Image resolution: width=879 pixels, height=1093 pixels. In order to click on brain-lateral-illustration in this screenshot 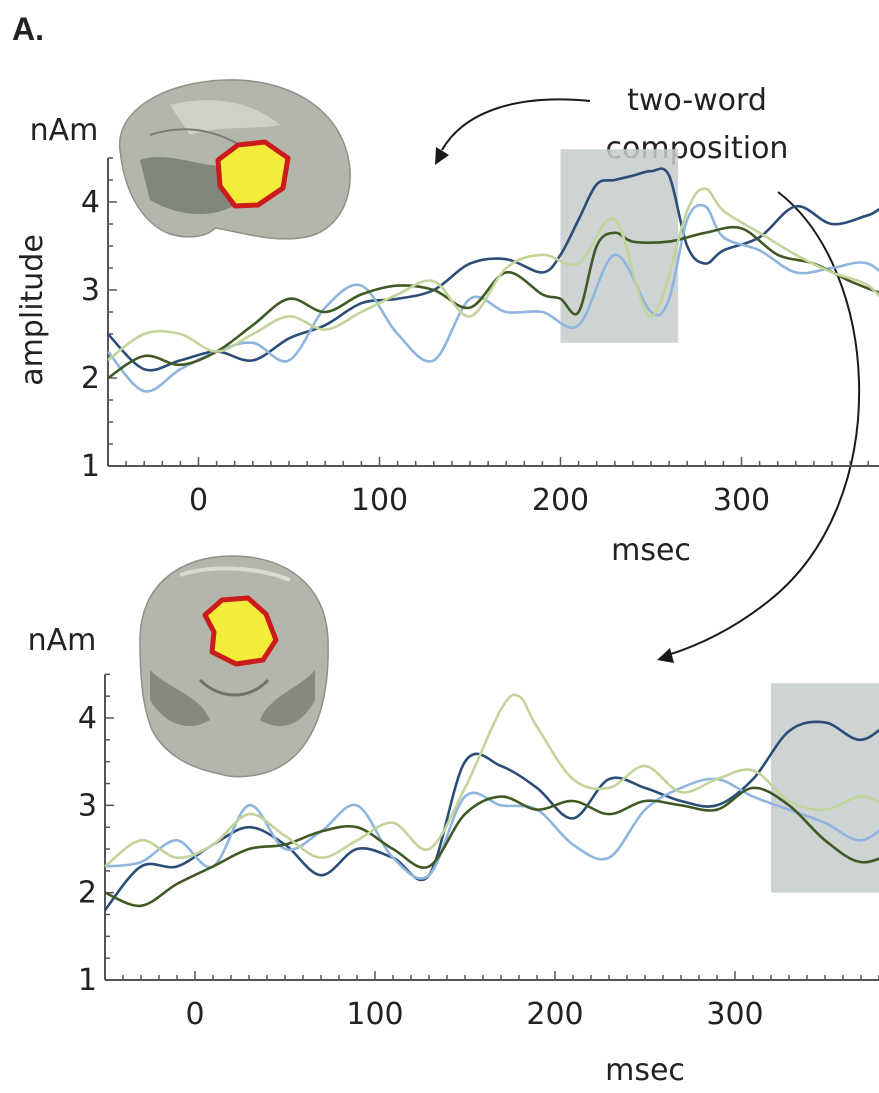, I will do `click(235, 159)`.